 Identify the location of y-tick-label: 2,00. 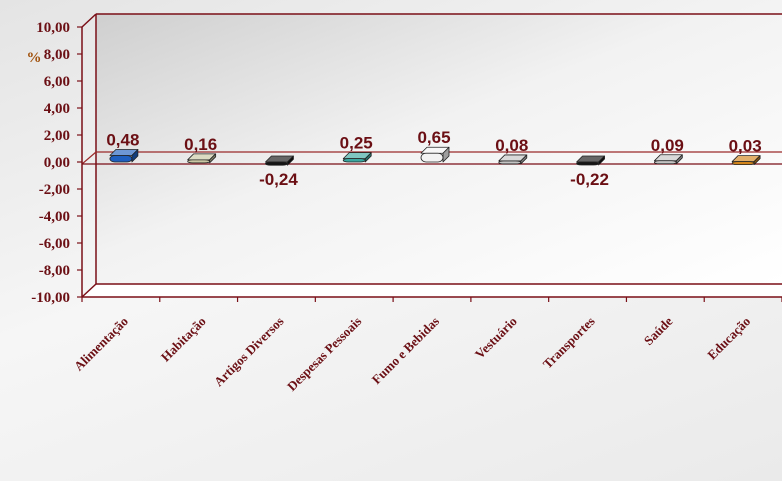
(57, 136).